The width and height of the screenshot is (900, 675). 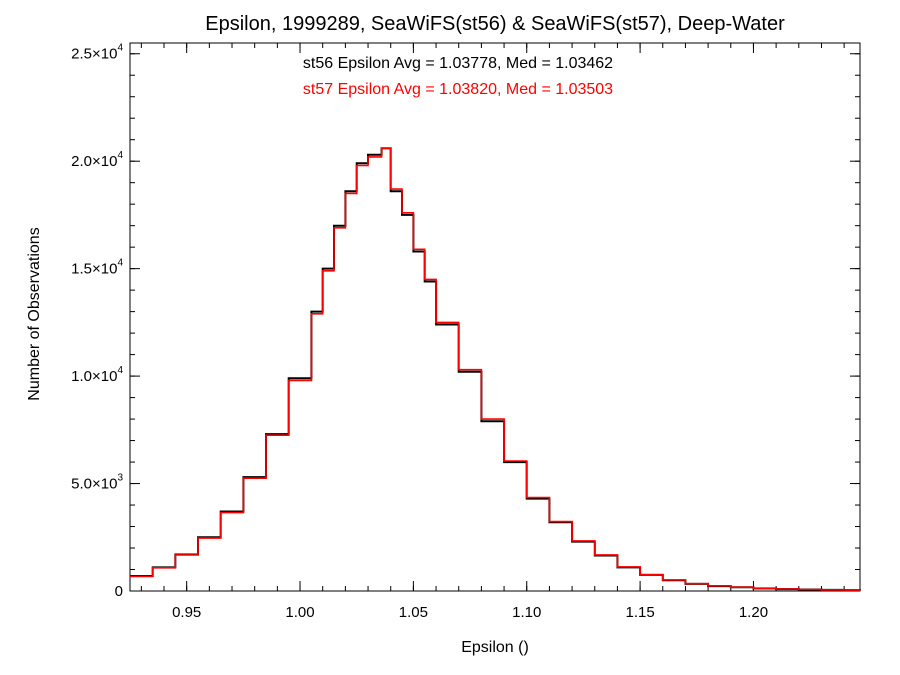 What do you see at coordinates (97, 483) in the screenshot?
I see `y-tick-label: 5.0×10³` at bounding box center [97, 483].